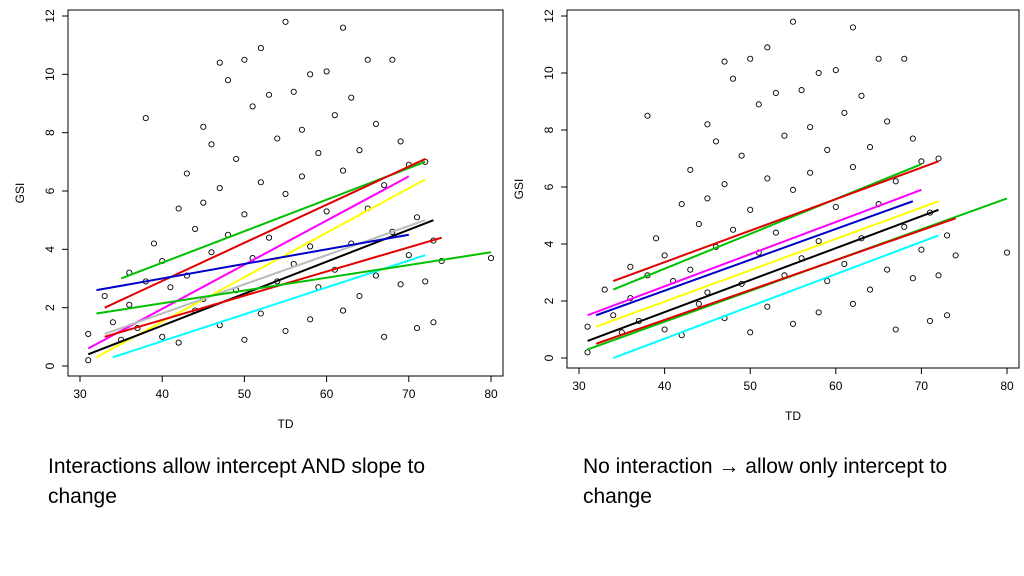  I want to click on chart0-x-axis-label: TD, so click(286, 424).